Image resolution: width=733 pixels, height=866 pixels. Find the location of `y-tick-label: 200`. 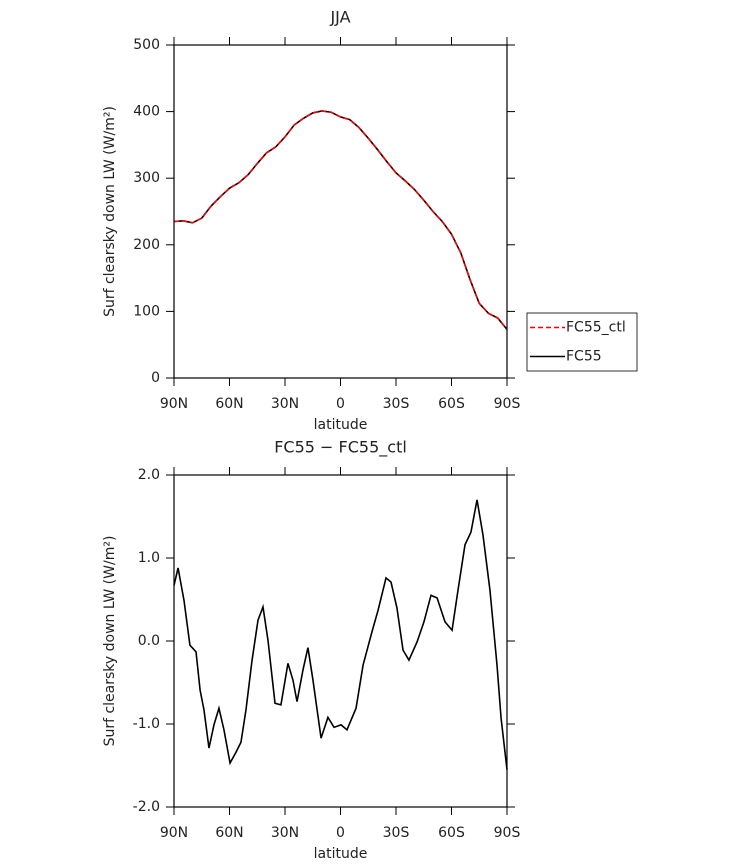

y-tick-label: 200 is located at coordinates (146, 245).